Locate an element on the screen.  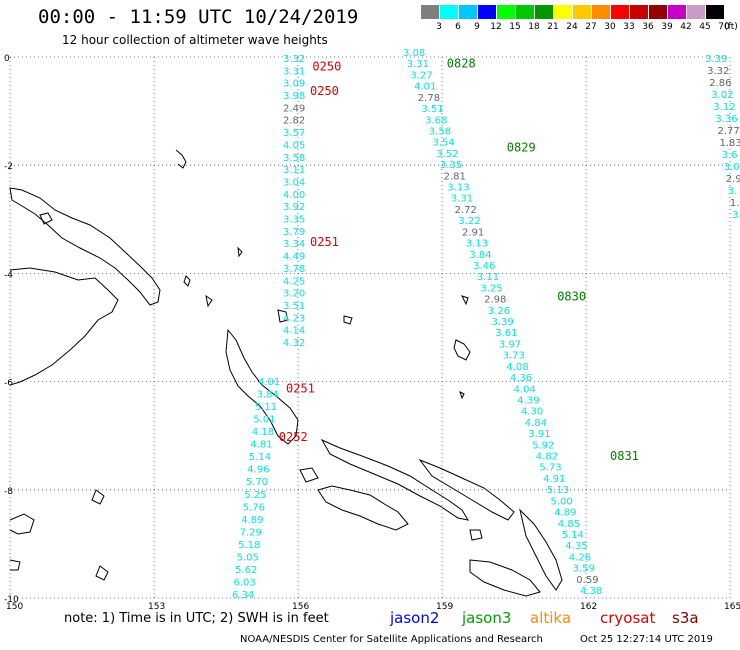
x-tick-label: 150 is located at coordinates (14, 606).